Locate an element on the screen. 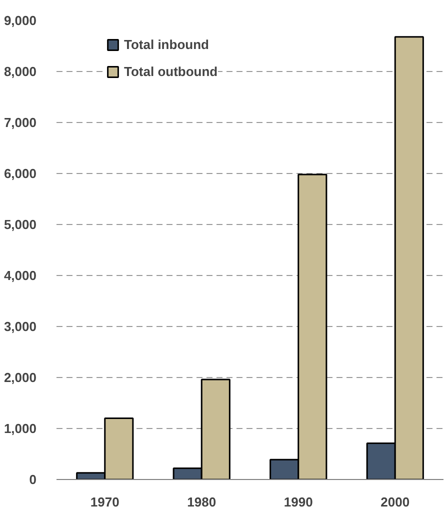 The width and height of the screenshot is (445, 509). x-tick-label: 1970 is located at coordinates (105, 501).